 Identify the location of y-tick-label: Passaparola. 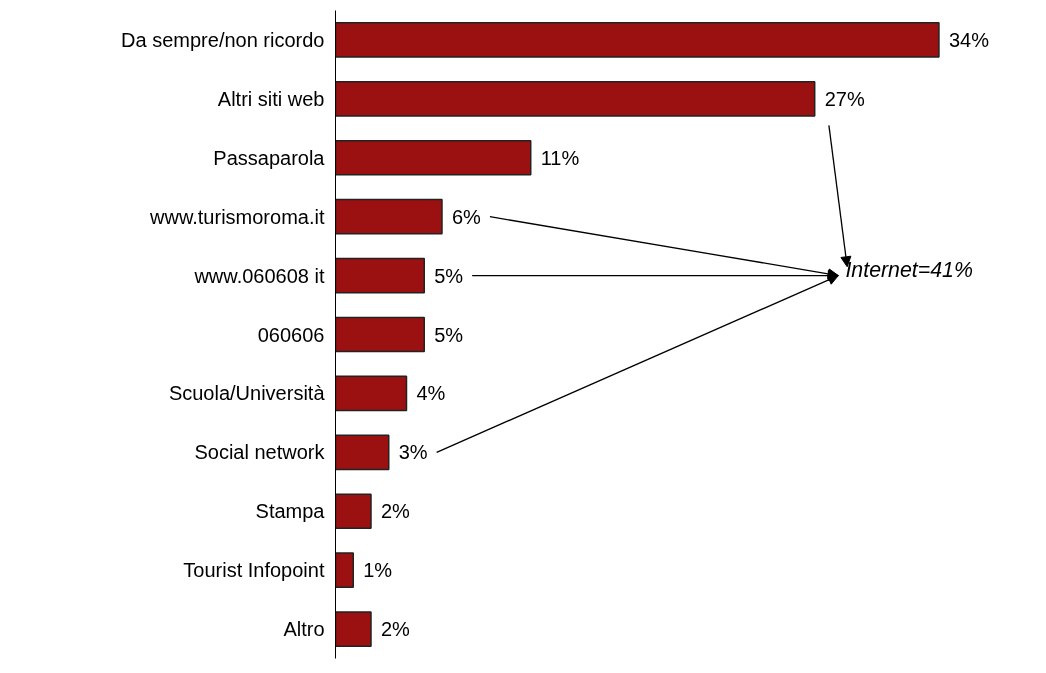
(269, 157).